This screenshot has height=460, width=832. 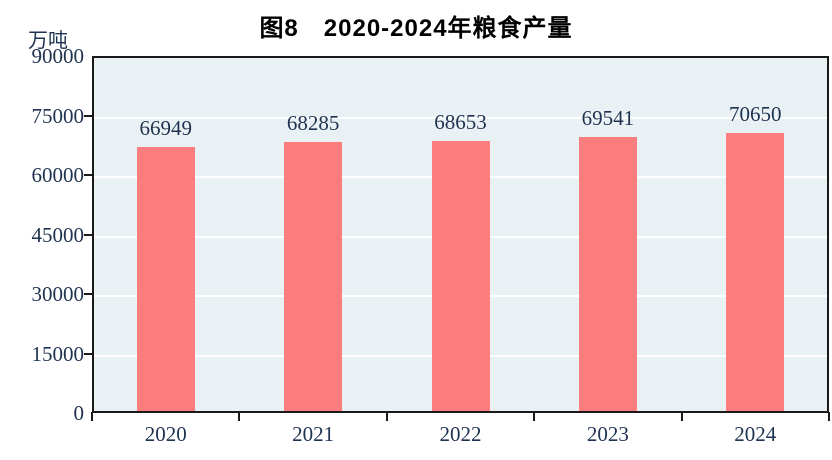 What do you see at coordinates (58, 115) in the screenshot?
I see `y-axis-label-75000: 75000` at bounding box center [58, 115].